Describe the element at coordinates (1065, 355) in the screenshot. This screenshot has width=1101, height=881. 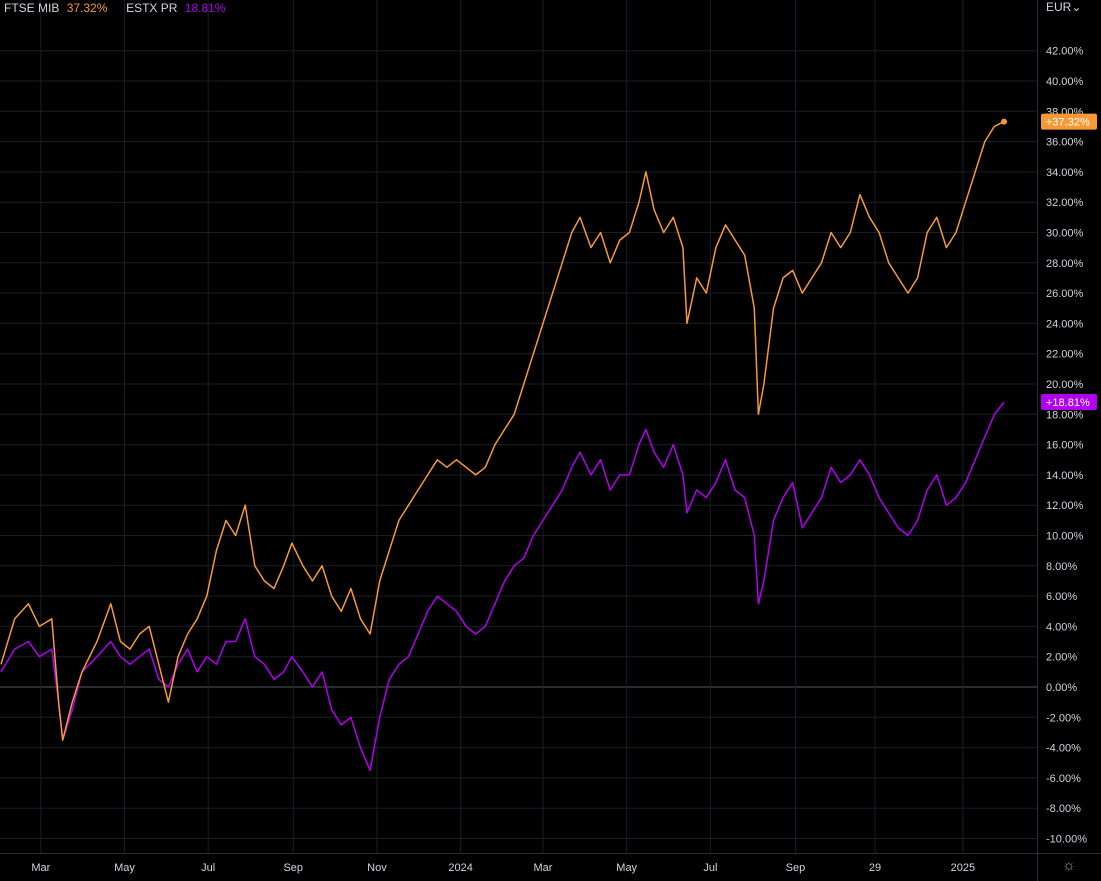
I see `y-tick-label: 22.00%` at that location.